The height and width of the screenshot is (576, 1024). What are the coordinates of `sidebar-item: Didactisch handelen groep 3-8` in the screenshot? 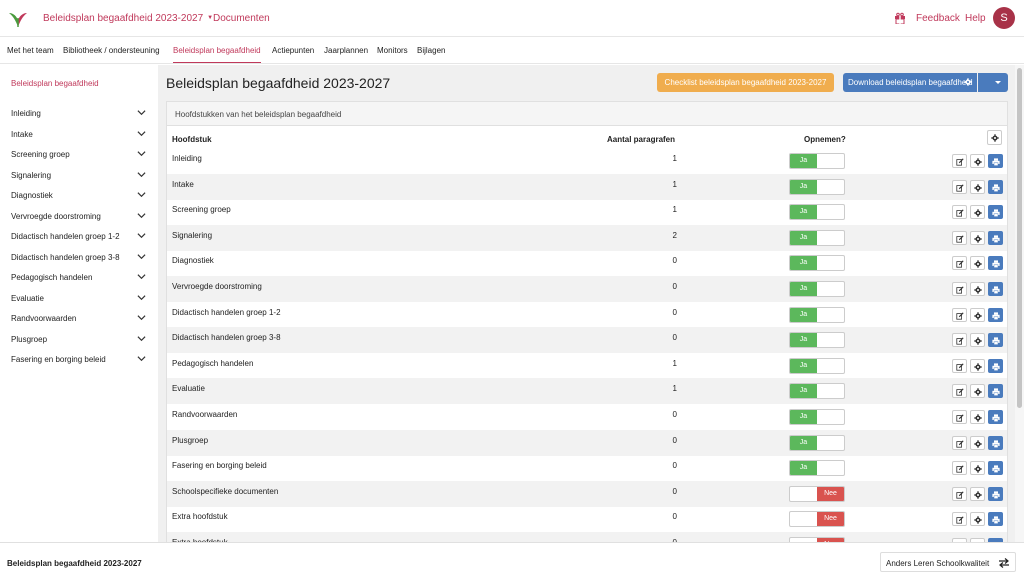 It's located at (78, 259).